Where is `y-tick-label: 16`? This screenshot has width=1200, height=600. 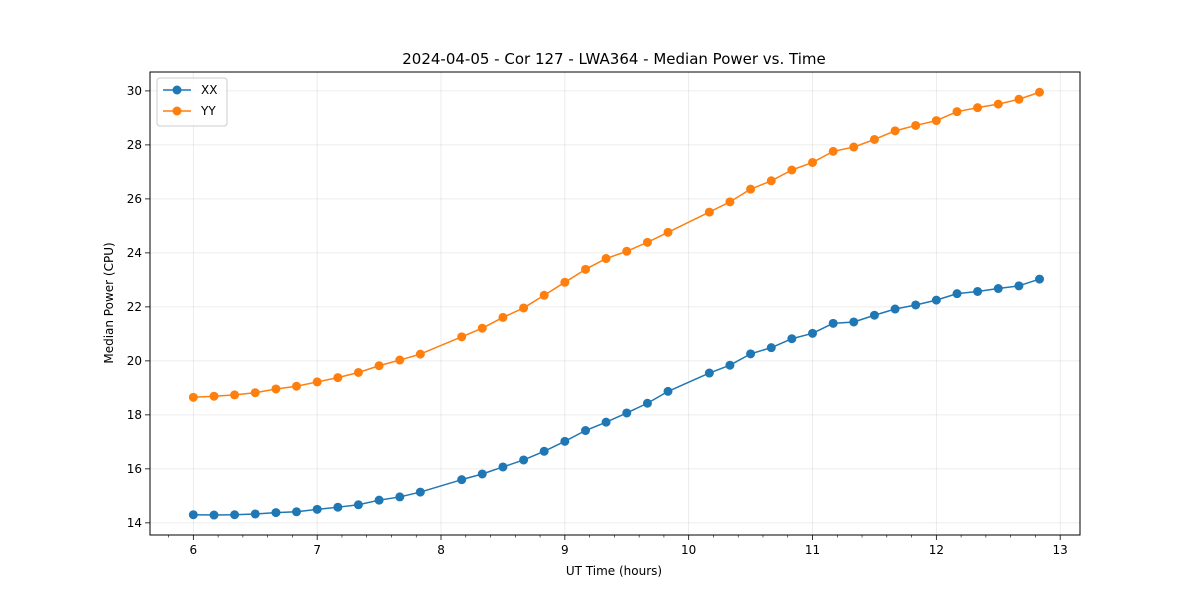 y-tick-label: 16 is located at coordinates (134, 469).